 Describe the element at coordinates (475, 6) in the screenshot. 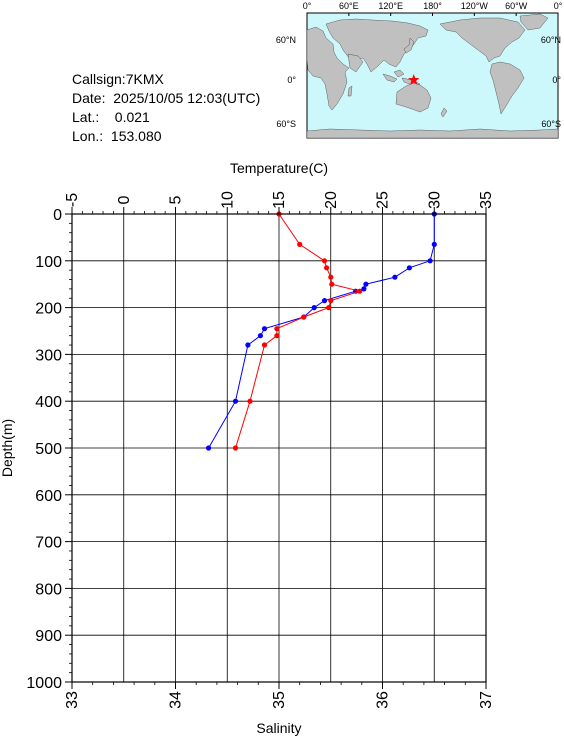

I see `map-top-tick-label: 120°W` at that location.